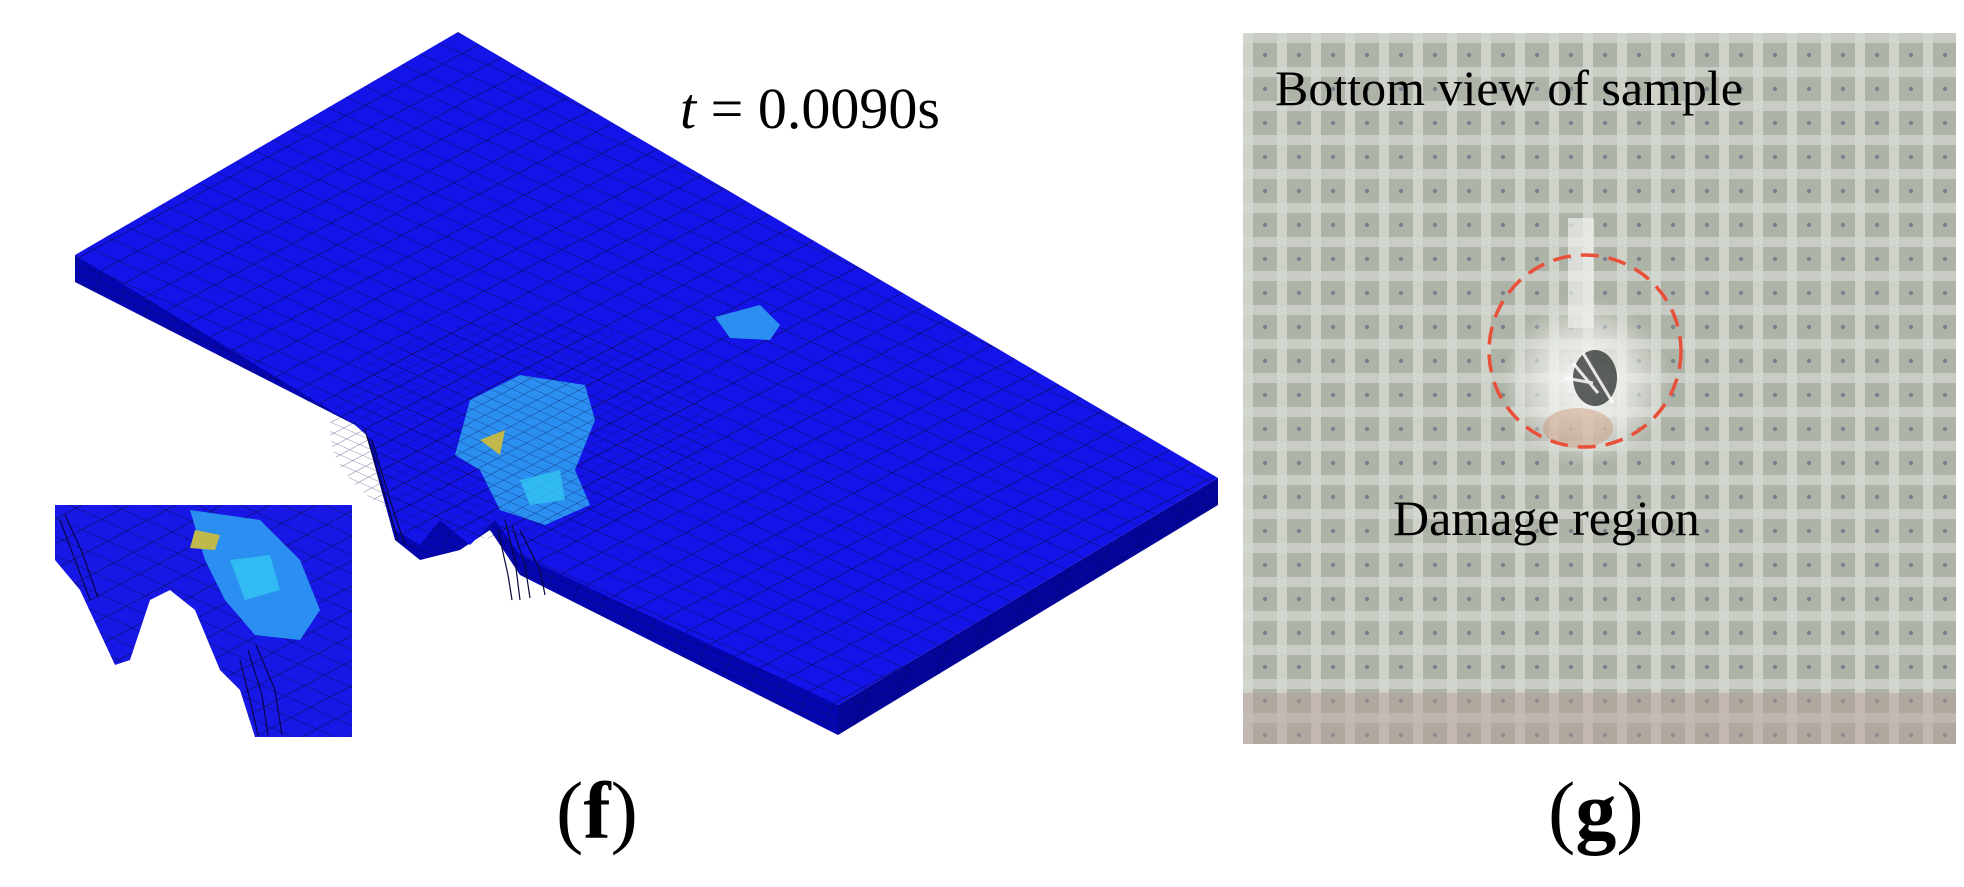 The height and width of the screenshot is (887, 1964). Describe the element at coordinates (1509, 88) in the screenshot. I see `photo-title: Bottom view of sample` at that location.